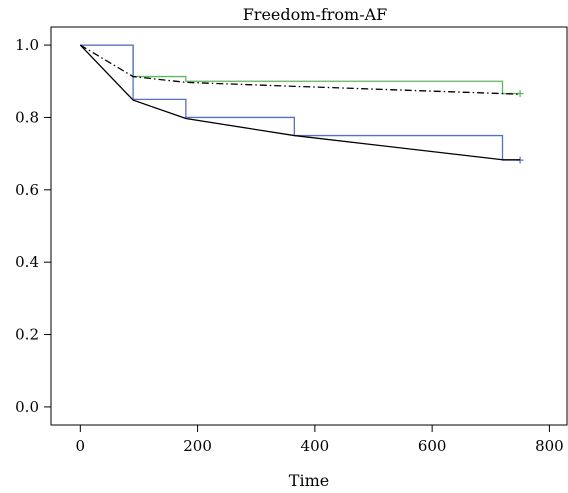  Describe the element at coordinates (27, 335) in the screenshot. I see `y-tick-label: 0.2` at that location.